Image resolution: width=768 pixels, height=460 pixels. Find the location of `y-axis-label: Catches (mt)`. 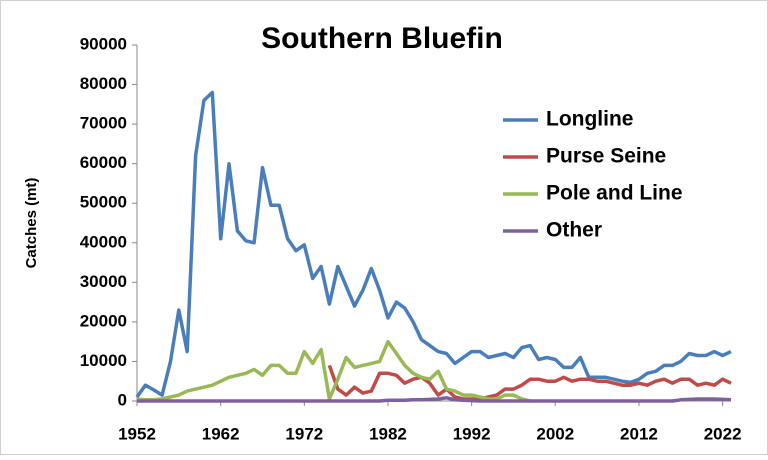

y-axis-label: Catches (mt) is located at coordinates (31, 223).